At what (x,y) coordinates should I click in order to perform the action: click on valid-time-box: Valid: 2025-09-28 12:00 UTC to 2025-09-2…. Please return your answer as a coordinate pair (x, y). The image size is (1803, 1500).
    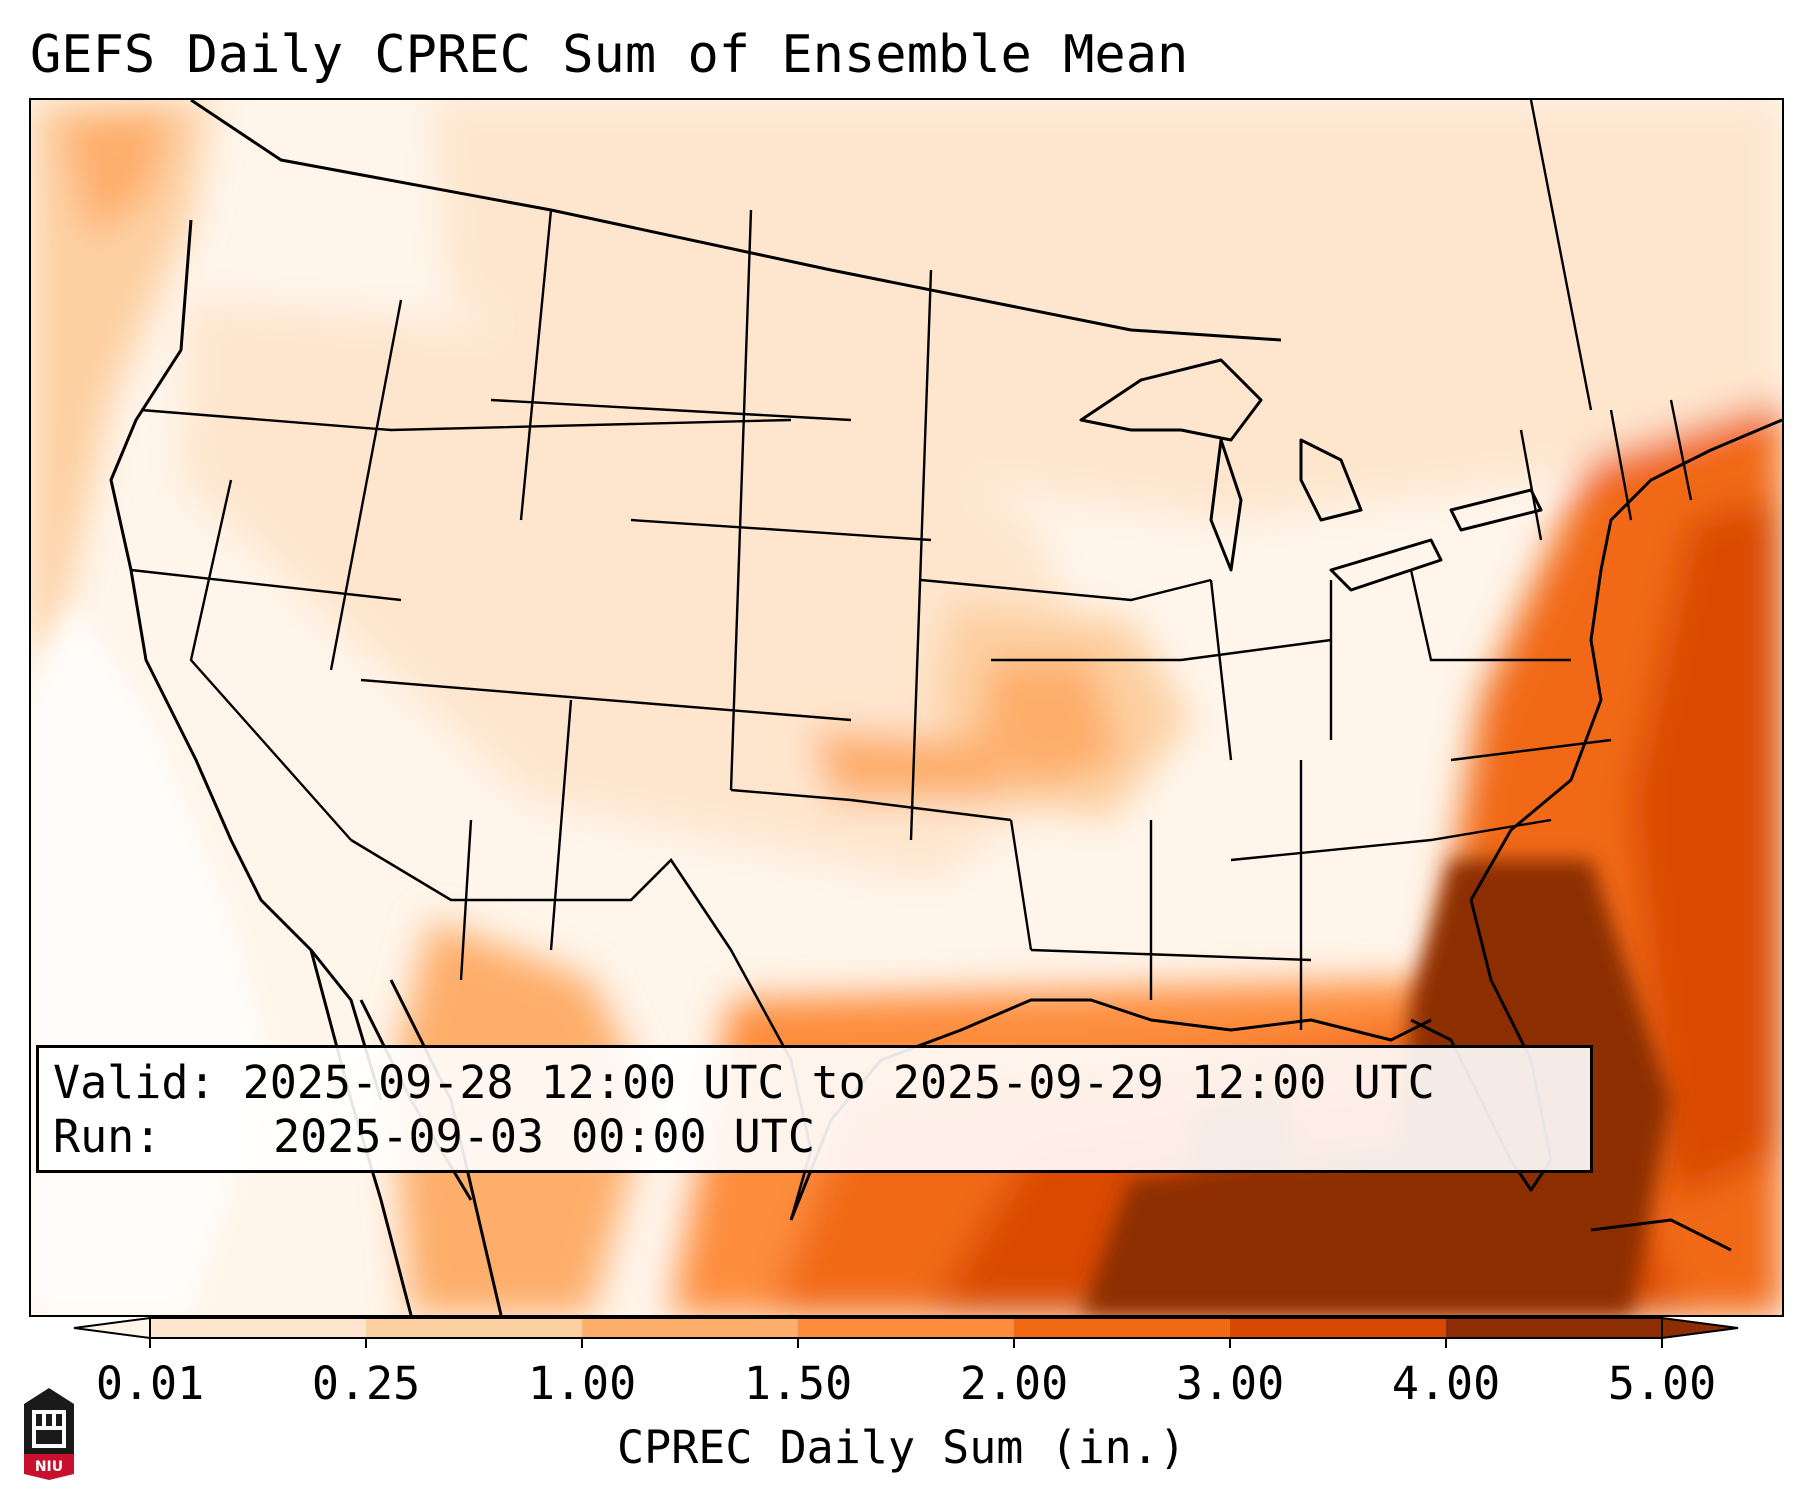
    Looking at the image, I should click on (814, 1109).